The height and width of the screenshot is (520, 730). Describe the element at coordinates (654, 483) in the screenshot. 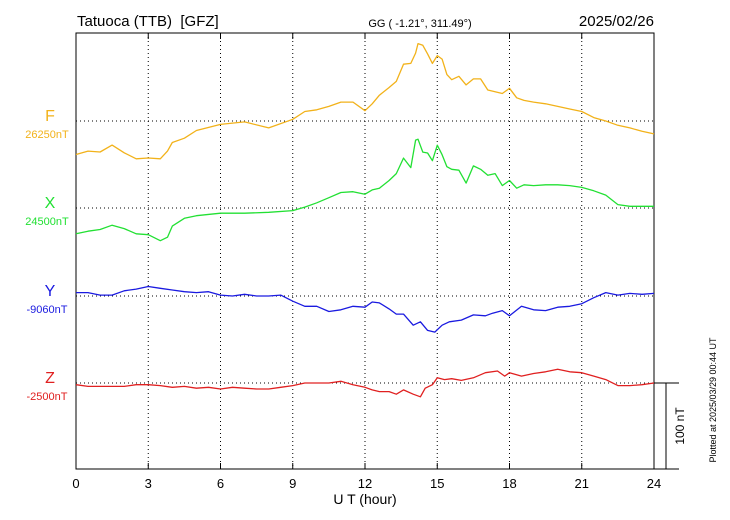

I see `x-tick-label: 24` at that location.